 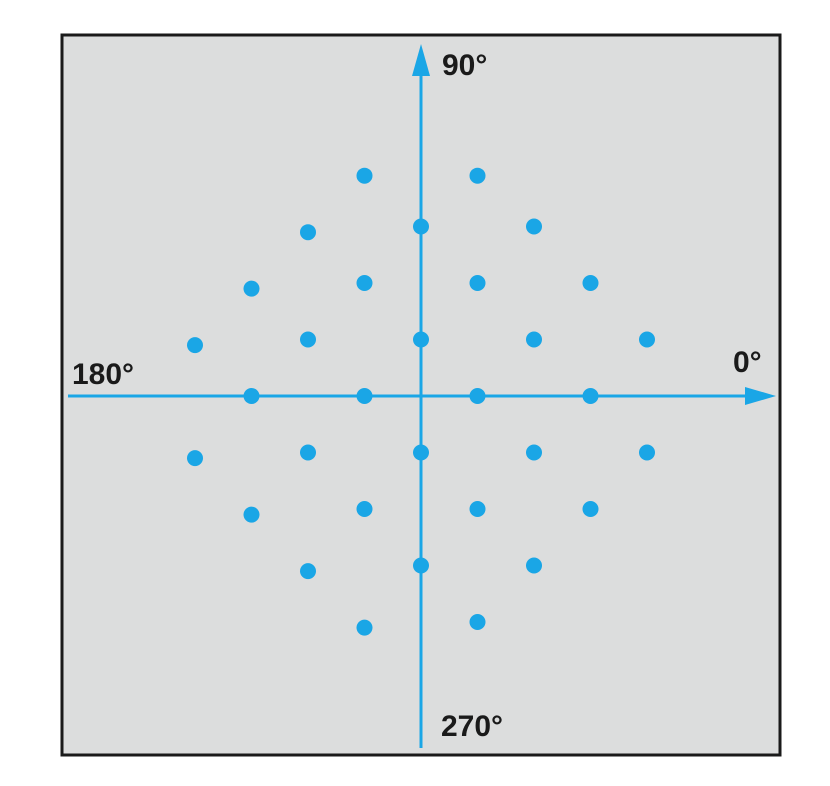 What do you see at coordinates (464, 65) in the screenshot?
I see `axis-label-90: 90°` at bounding box center [464, 65].